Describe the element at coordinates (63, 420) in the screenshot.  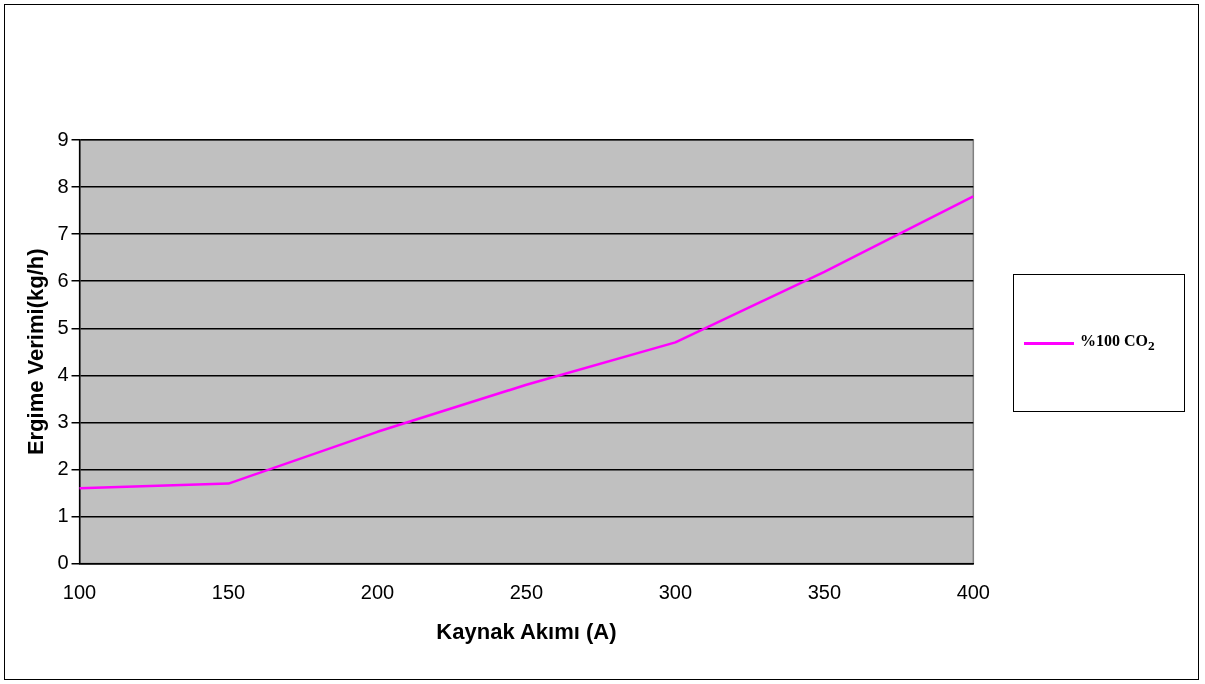
I see `y-tick-label: 3` at that location.